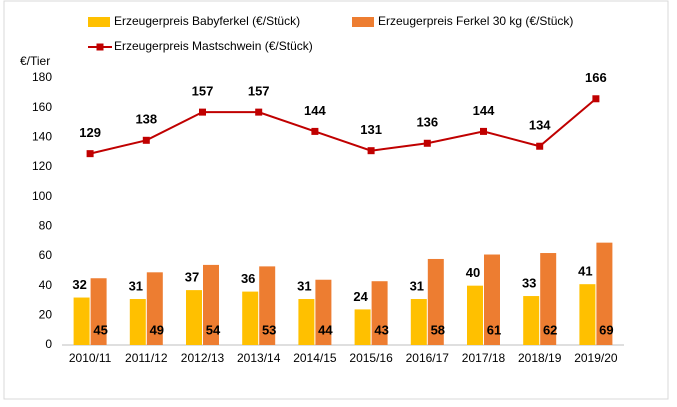 Image resolution: width=677 pixels, height=407 pixels. Describe the element at coordinates (90, 358) in the screenshot. I see `x-tick-label: 2010/11` at that location.